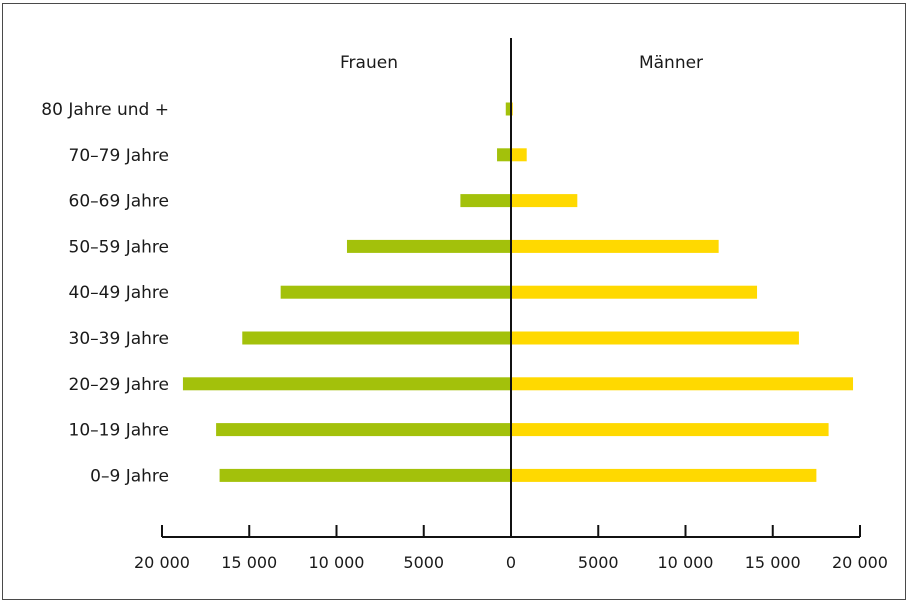 This screenshot has width=910, height=603. Describe the element at coordinates (119, 431) in the screenshot. I see `category-label-7: 10–19 Jahre` at that location.